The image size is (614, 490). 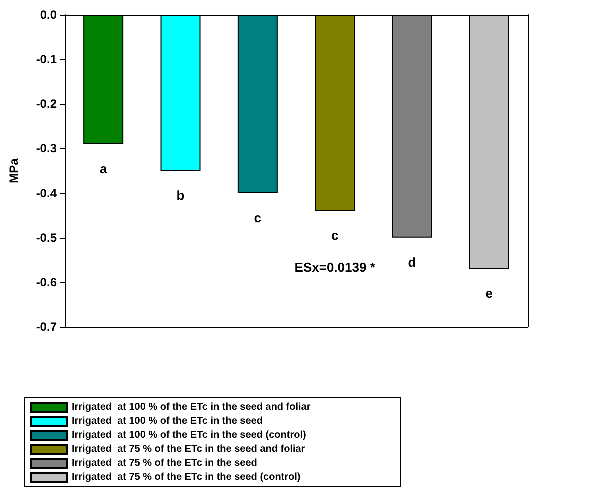 I want to click on y-tick-label: 0.0, so click(x=49, y=15).